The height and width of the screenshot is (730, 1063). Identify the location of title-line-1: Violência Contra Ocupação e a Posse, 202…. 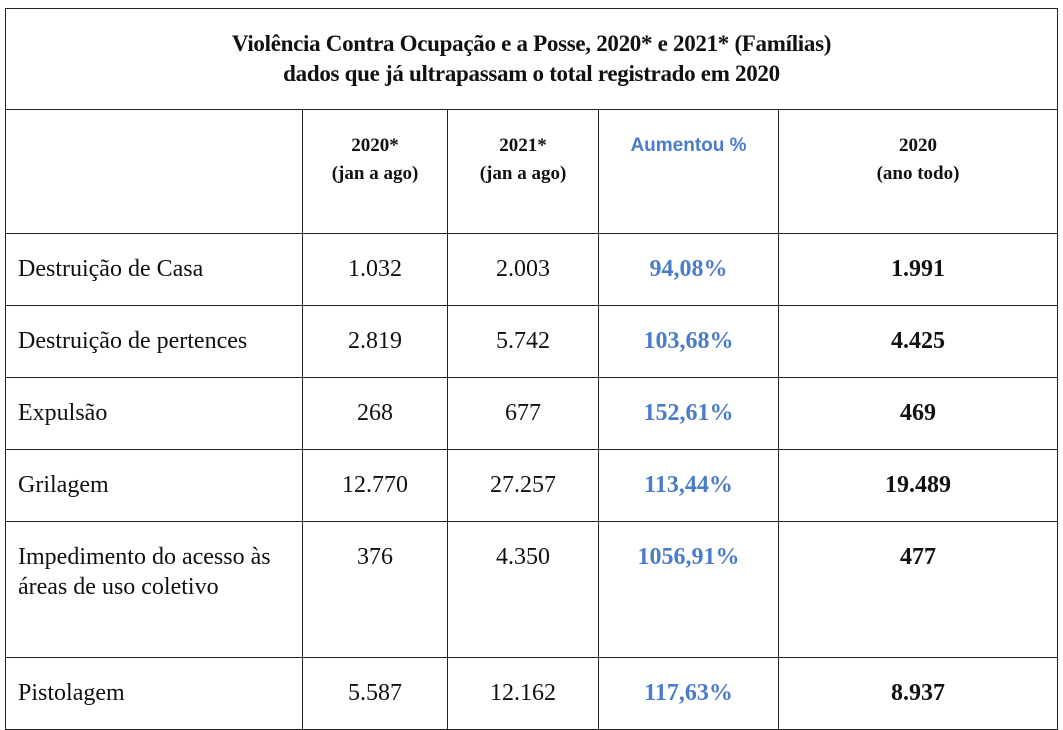
(531, 43).